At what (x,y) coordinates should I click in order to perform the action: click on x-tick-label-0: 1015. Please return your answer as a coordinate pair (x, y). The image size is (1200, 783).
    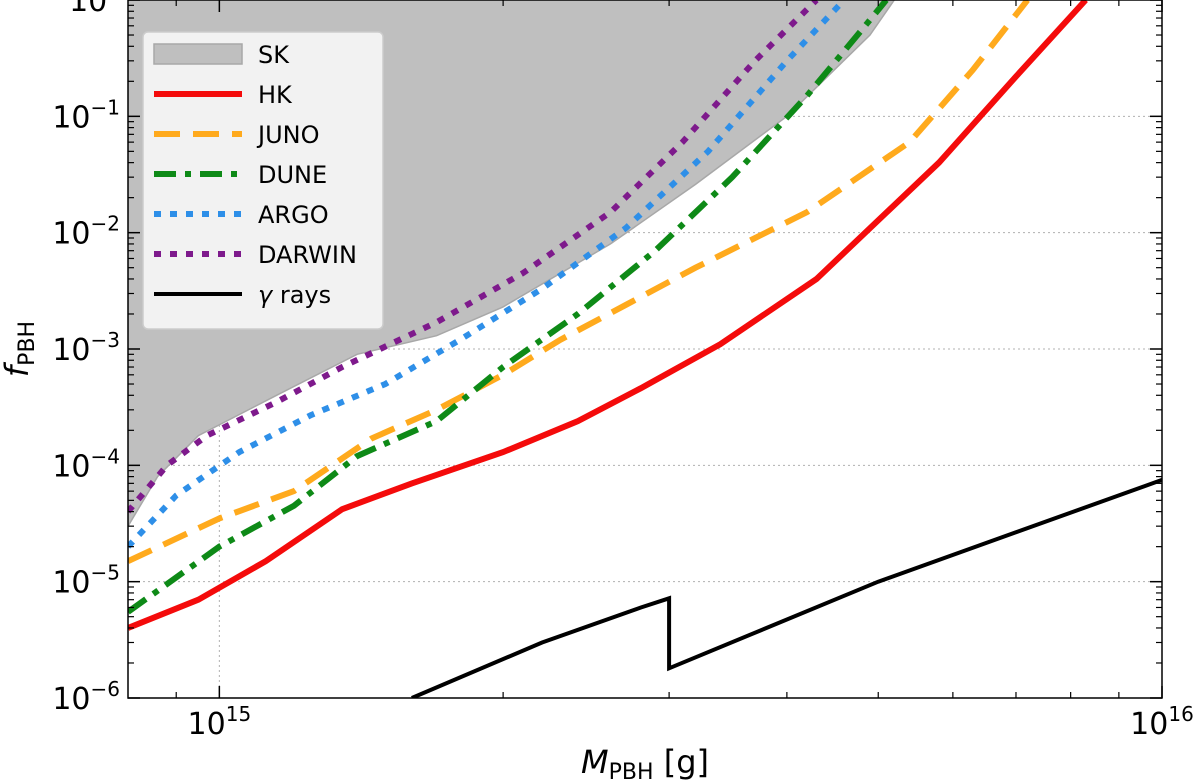
    Looking at the image, I should click on (220, 722).